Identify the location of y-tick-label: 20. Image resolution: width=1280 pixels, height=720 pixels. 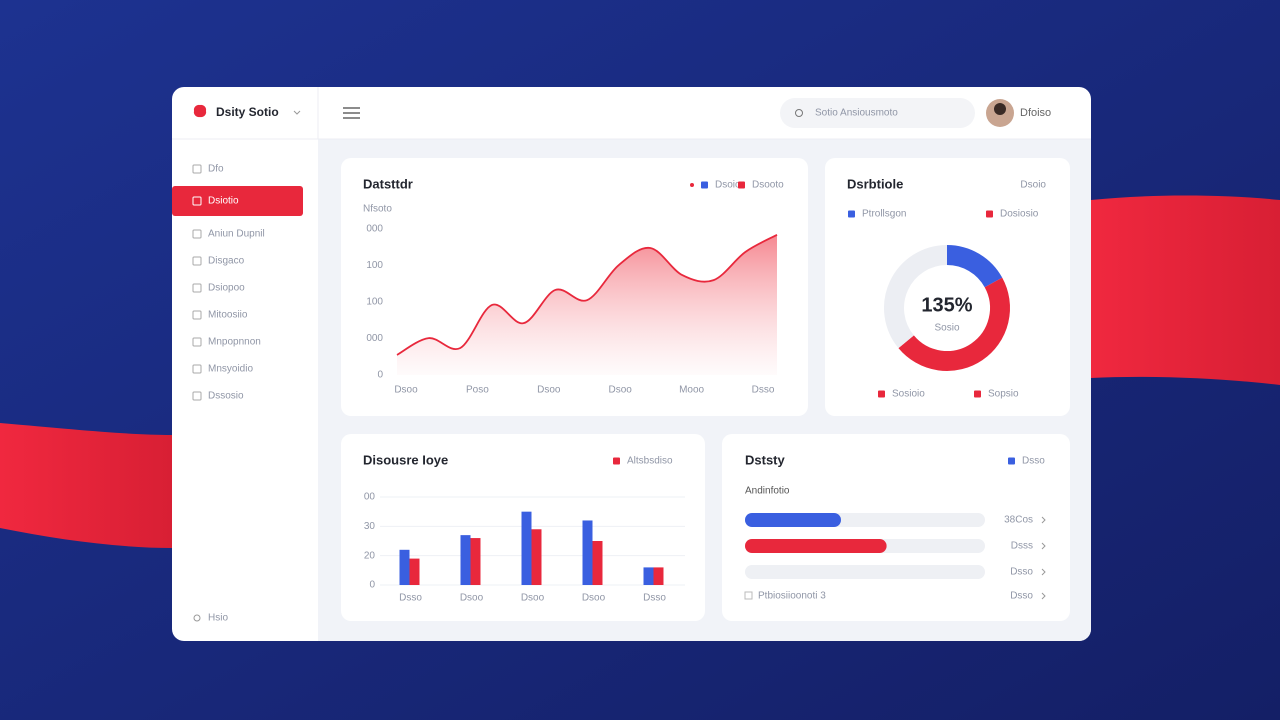
(370, 555).